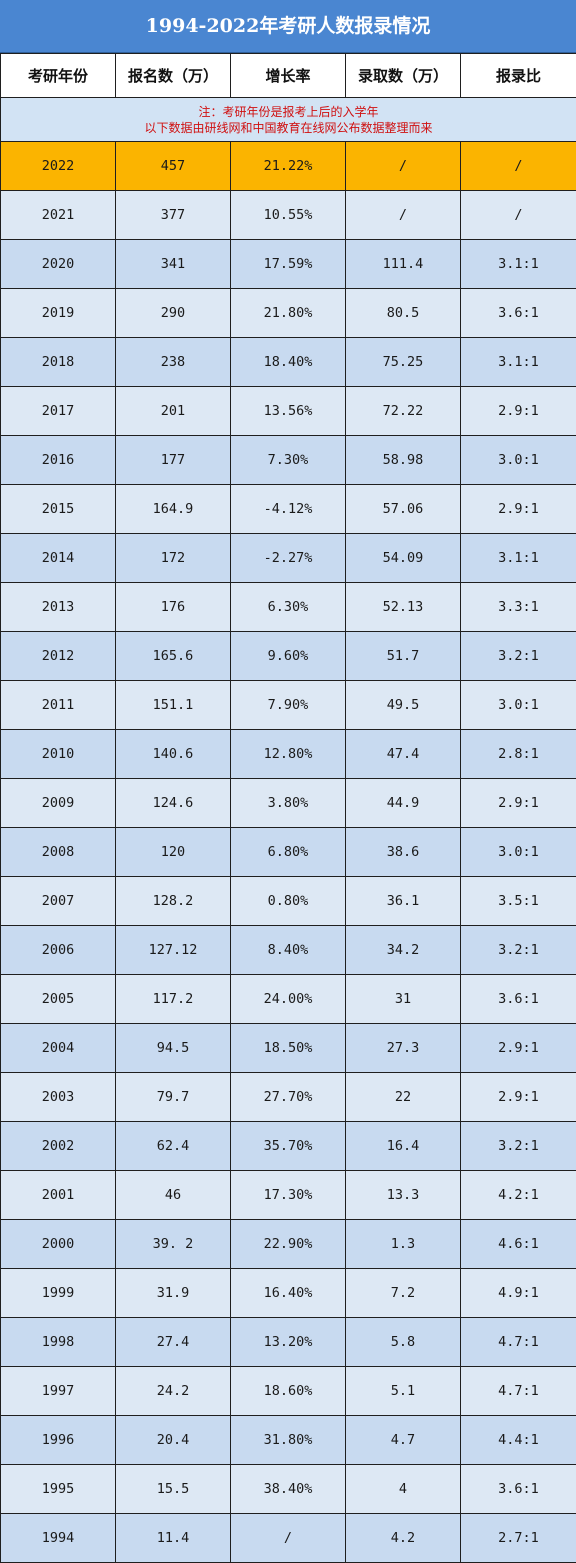 The image size is (576, 1563). Describe the element at coordinates (288, 901) in the screenshot. I see `cell-growth-rate: 0.80%` at that location.